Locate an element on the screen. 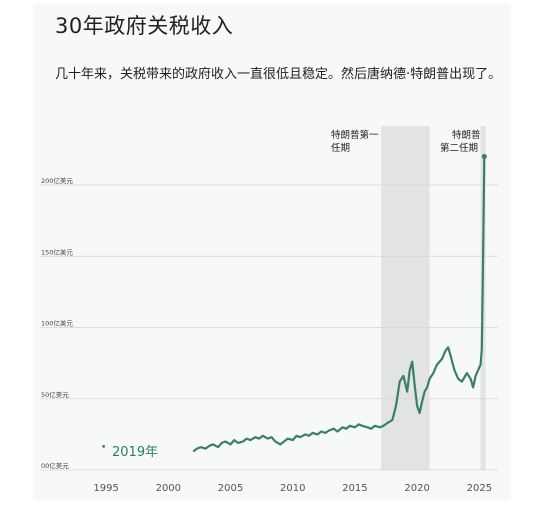  period-annotation: 任期 is located at coordinates (340, 148).